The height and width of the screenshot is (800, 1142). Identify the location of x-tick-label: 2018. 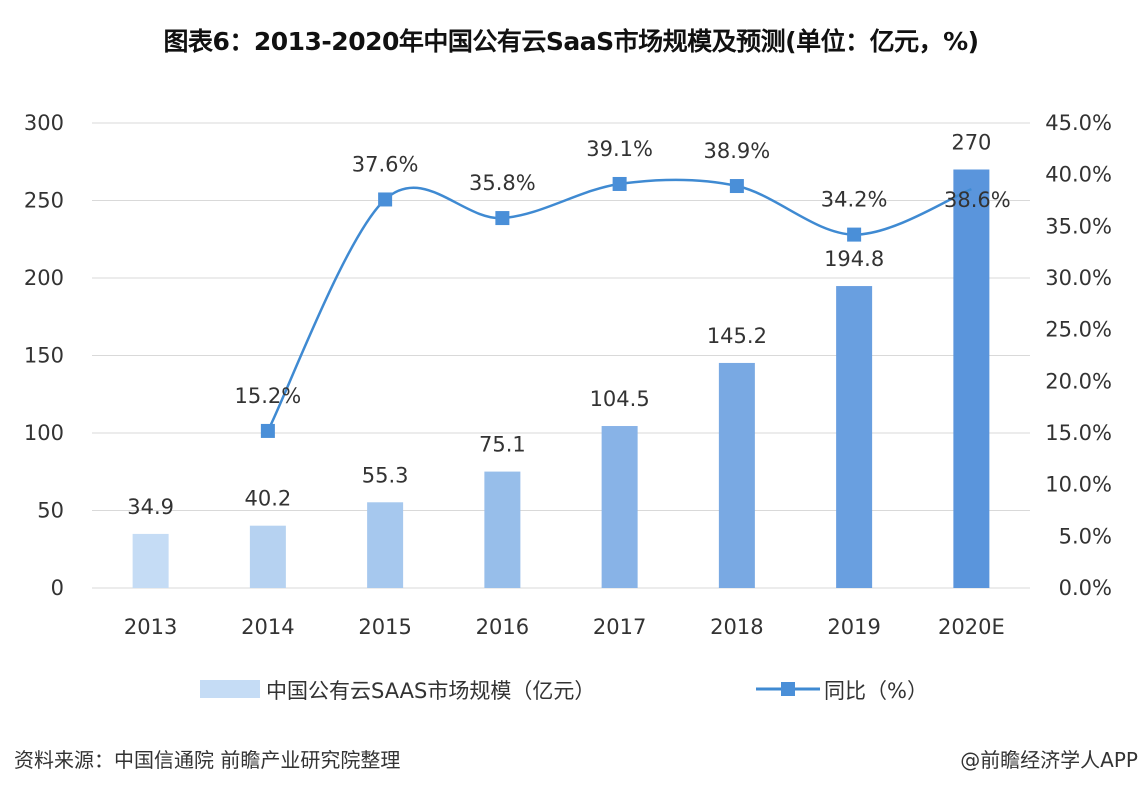
(736, 627).